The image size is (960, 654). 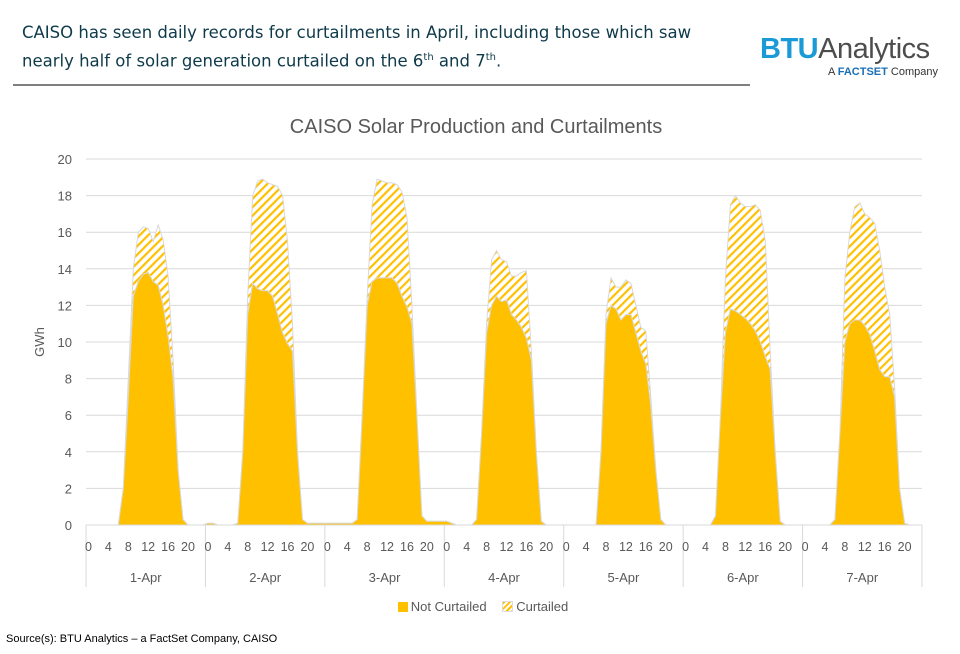 I want to click on x-day-label: 2-Apr, so click(x=265, y=577).